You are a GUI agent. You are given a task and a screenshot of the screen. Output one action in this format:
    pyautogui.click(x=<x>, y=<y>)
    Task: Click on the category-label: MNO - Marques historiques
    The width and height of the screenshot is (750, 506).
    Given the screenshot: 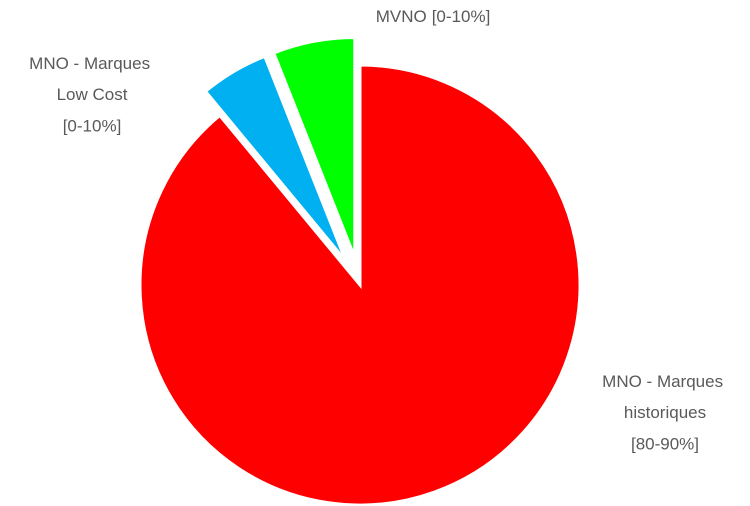 What is the action you would take?
    pyautogui.click(x=665, y=397)
    